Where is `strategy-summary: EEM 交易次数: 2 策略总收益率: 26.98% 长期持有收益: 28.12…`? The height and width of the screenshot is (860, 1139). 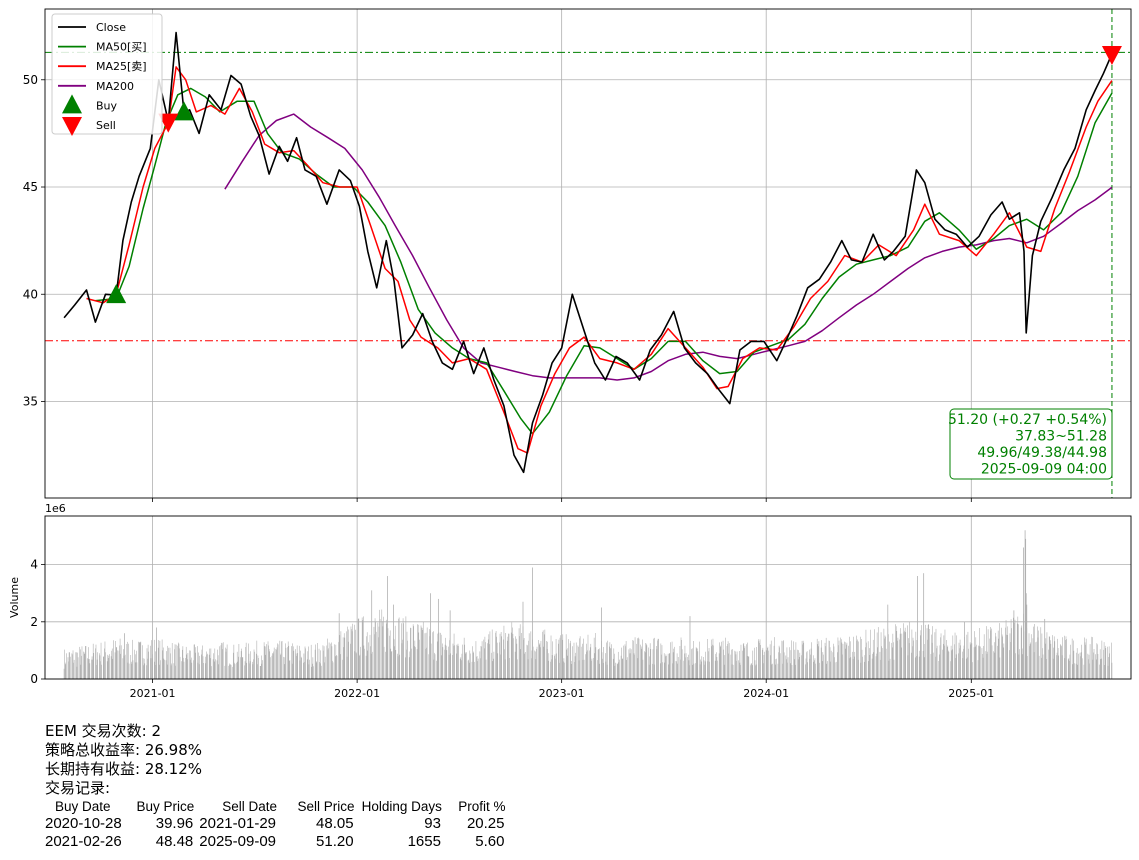
strategy-summary: EEM 交易次数: 2 策略总收益率: 26.98% 长期持有收益: 28.12… is located at coordinates (123, 760).